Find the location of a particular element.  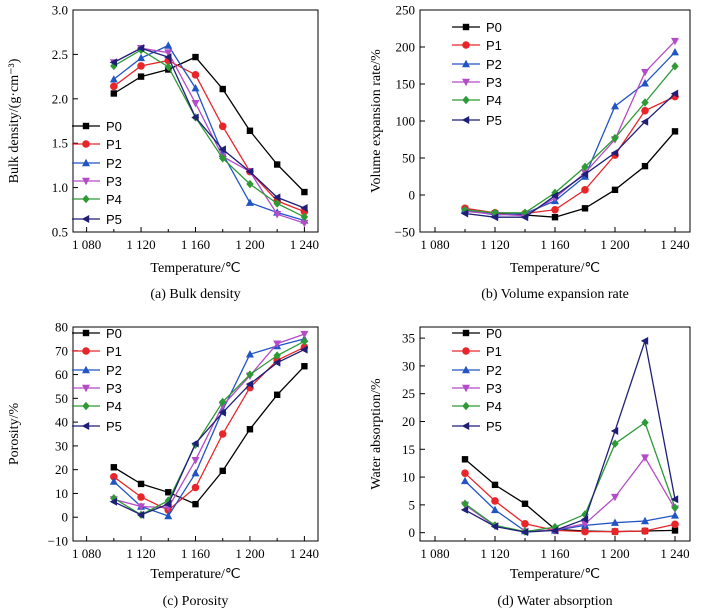

x-tick-label: 1 240 is located at coordinates (674, 244).